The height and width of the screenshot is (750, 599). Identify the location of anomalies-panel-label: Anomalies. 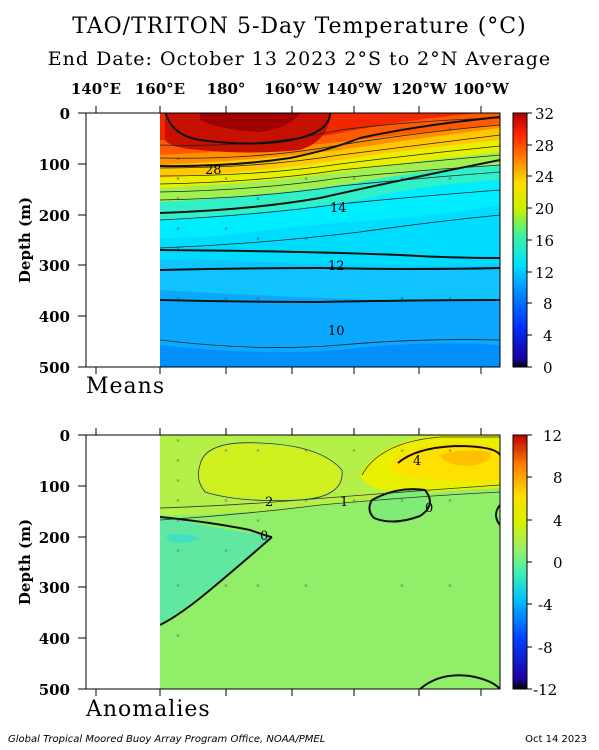
(148, 709).